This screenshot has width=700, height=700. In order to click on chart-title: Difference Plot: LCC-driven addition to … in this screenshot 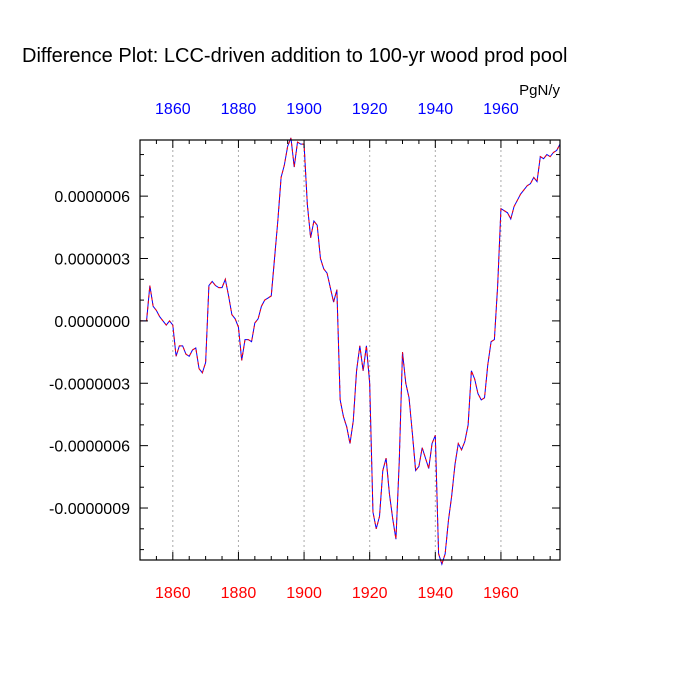, I will do `click(295, 56)`.